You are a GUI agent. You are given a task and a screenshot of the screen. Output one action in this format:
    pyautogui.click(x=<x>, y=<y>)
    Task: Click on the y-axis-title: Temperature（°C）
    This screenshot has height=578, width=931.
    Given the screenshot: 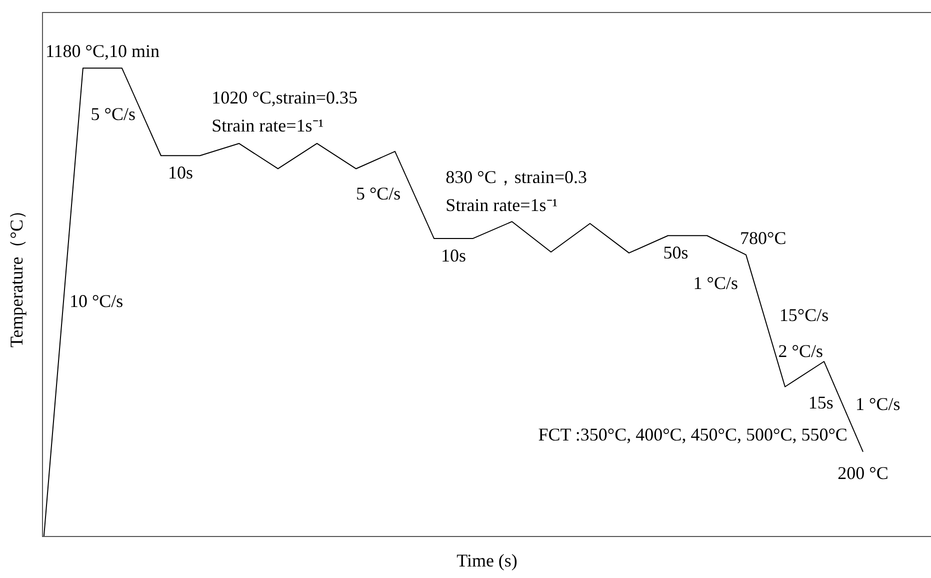 What is the action you would take?
    pyautogui.click(x=16, y=275)
    